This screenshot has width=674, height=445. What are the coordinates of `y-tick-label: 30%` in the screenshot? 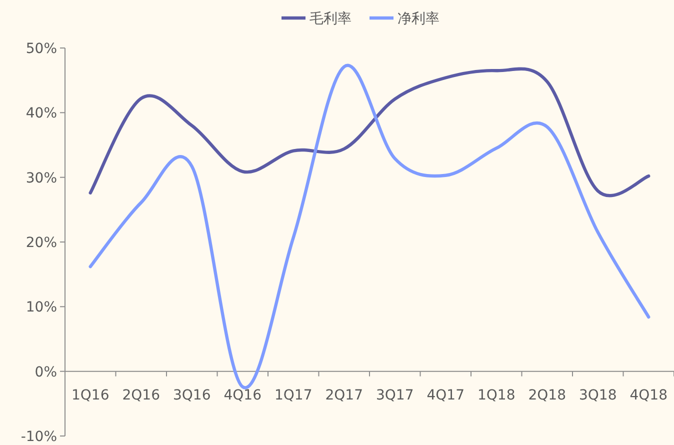 It's located at (41, 178).